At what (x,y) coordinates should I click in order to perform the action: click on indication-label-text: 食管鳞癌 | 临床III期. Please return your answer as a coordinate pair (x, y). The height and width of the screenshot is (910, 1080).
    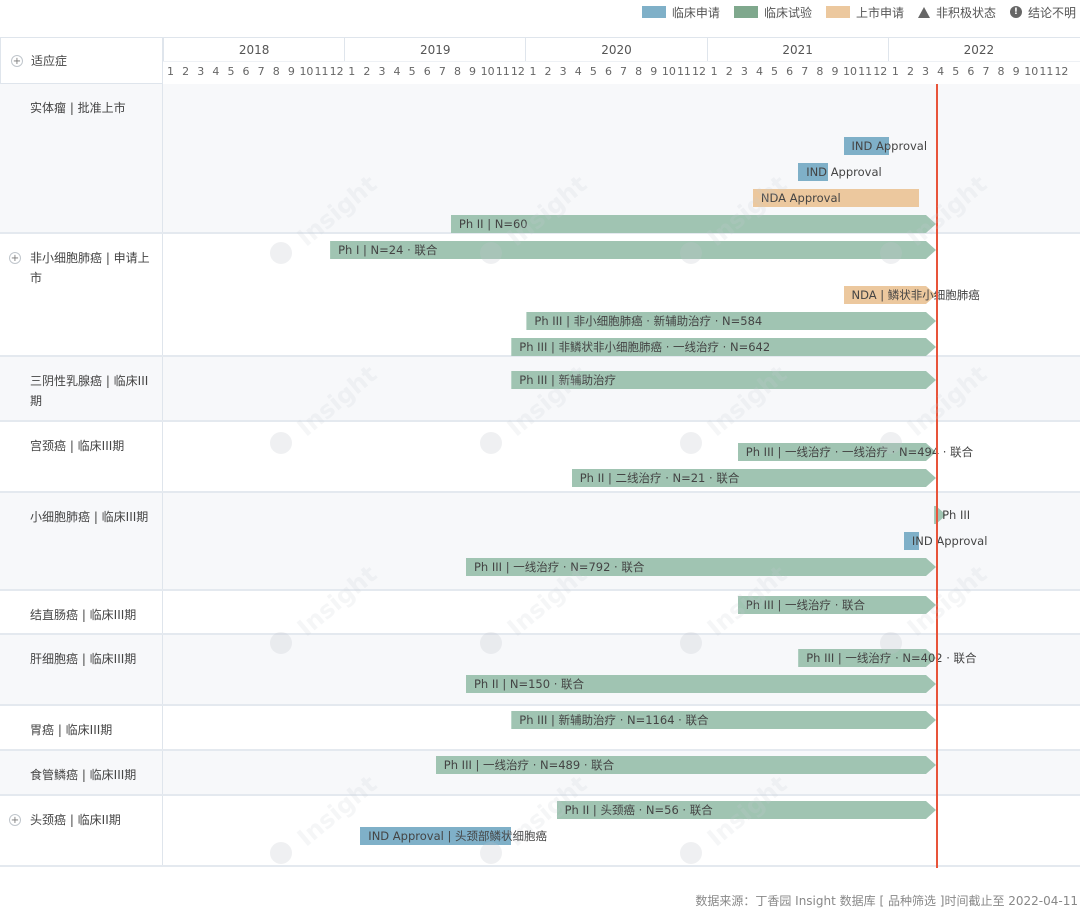
    Looking at the image, I should click on (83, 775).